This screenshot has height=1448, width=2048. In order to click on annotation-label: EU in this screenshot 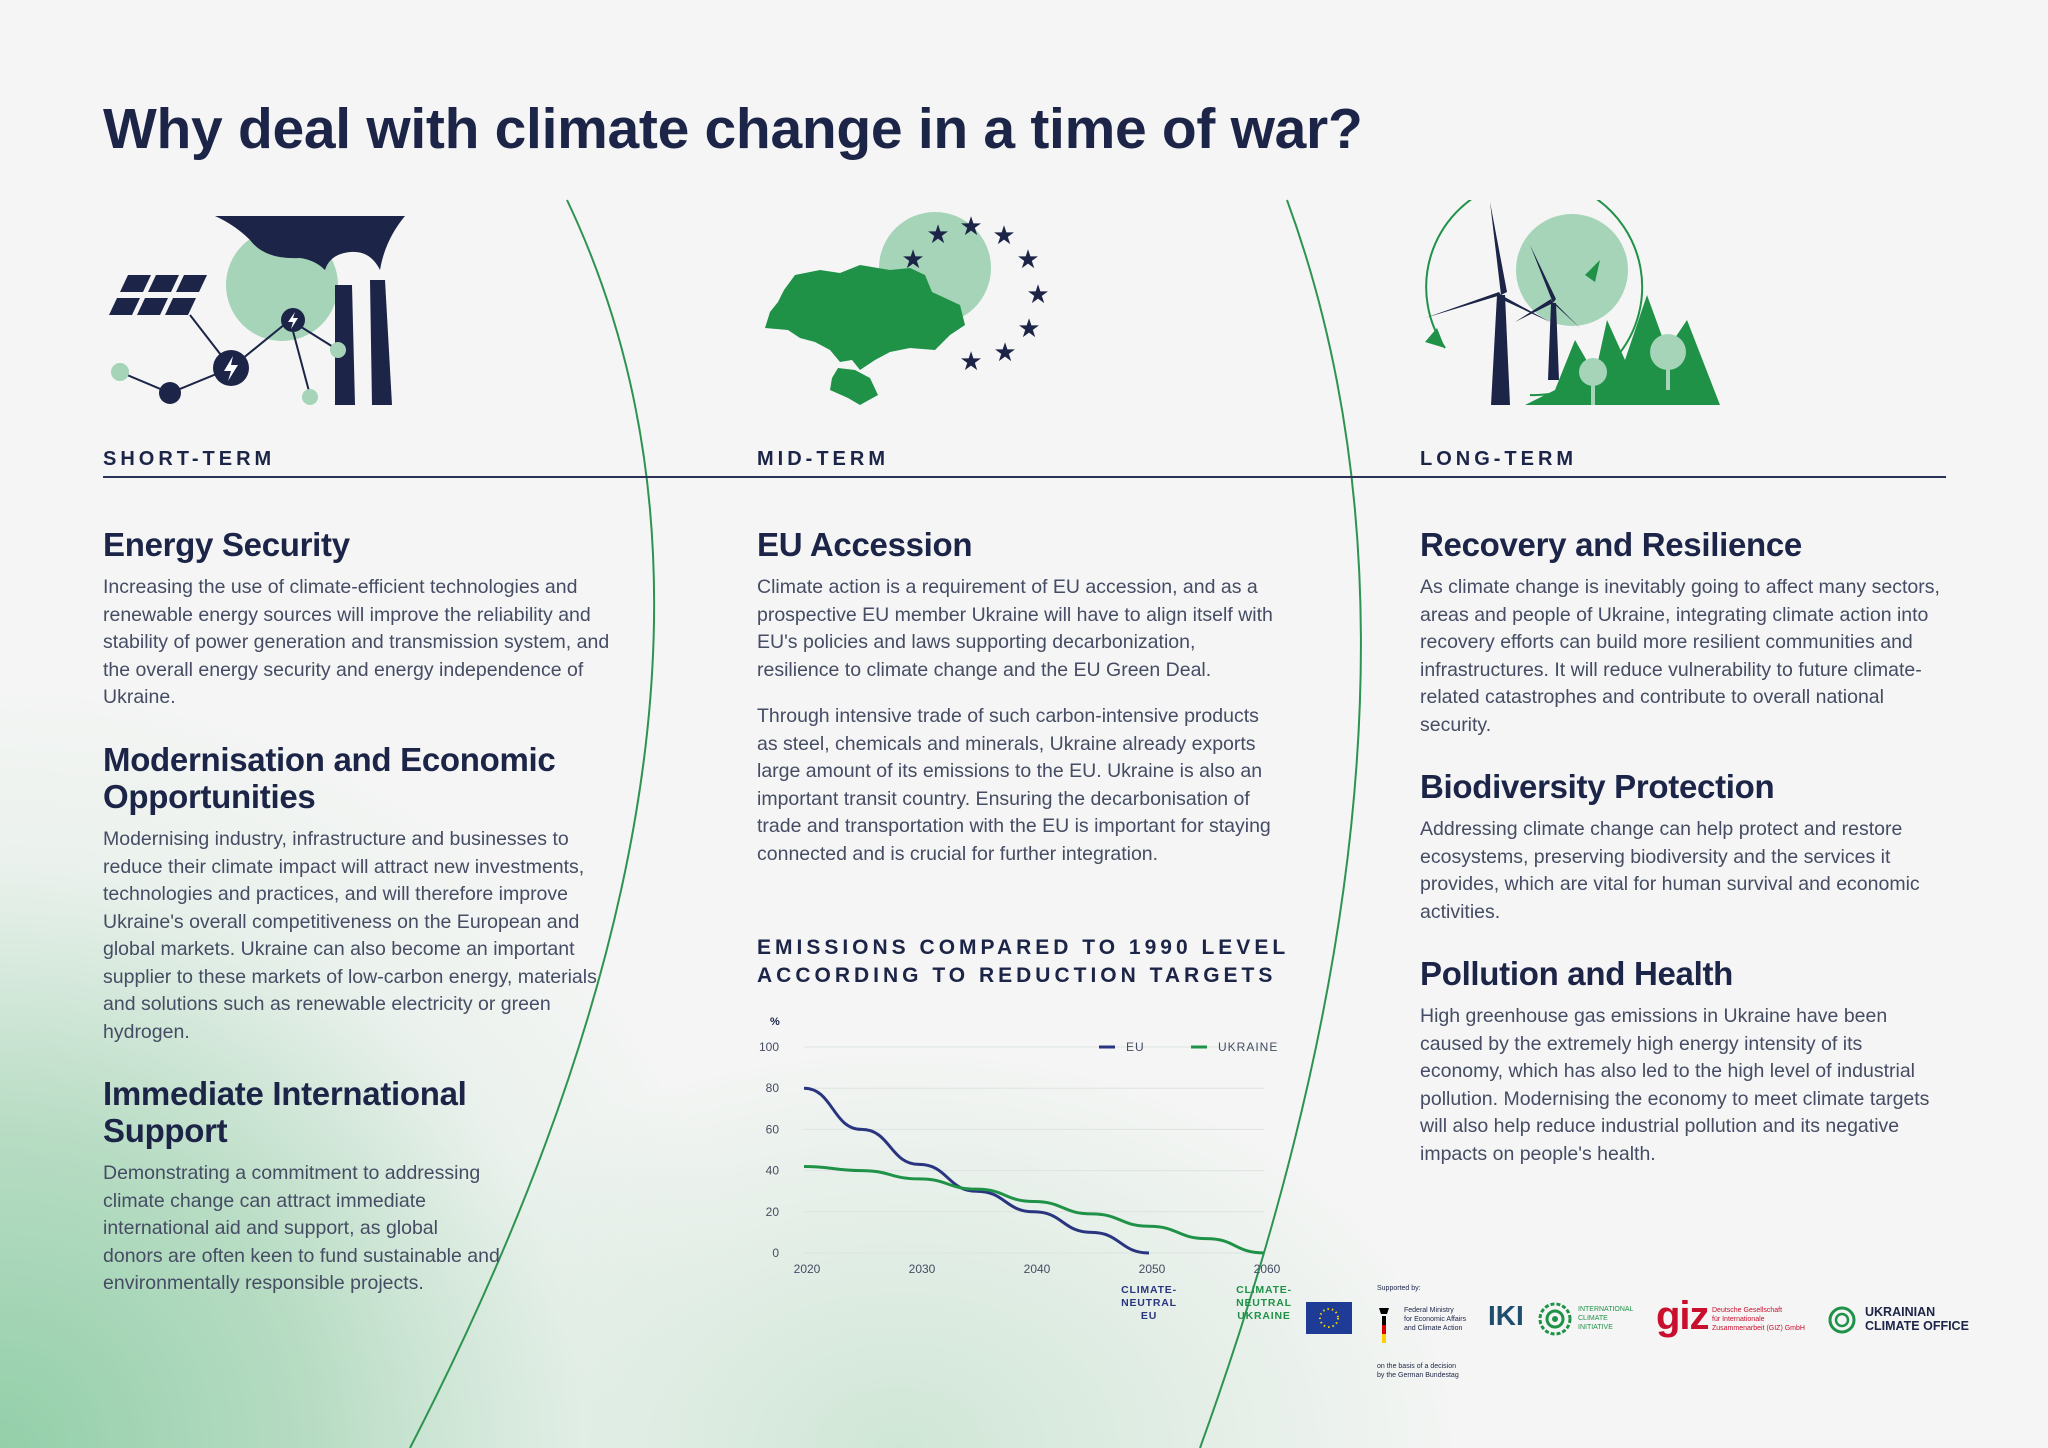, I will do `click(1149, 1316)`.